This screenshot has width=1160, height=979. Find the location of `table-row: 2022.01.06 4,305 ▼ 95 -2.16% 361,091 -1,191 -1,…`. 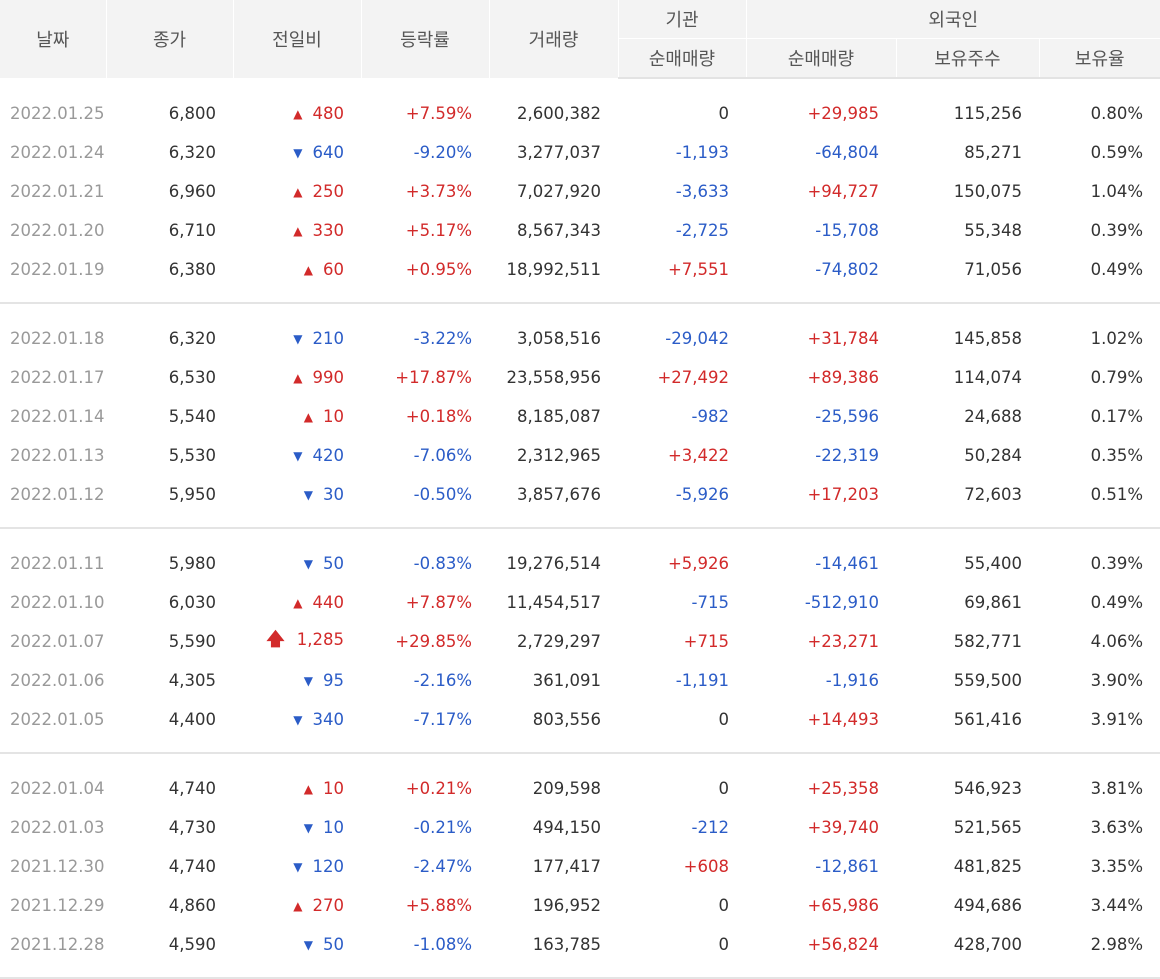

table-row: 2022.01.06 4,305 ▼ 95 -2.16% 361,091 -1,191 -1,… is located at coordinates (580, 680).